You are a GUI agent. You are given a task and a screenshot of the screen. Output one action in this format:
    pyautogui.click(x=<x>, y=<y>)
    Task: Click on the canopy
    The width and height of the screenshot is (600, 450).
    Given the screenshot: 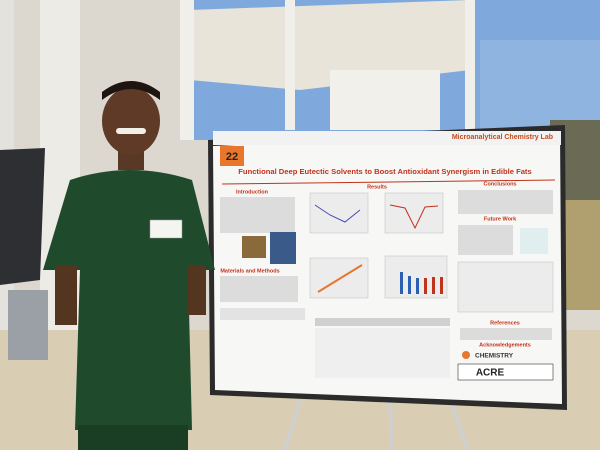 What is the action you would take?
    pyautogui.click(x=330, y=45)
    